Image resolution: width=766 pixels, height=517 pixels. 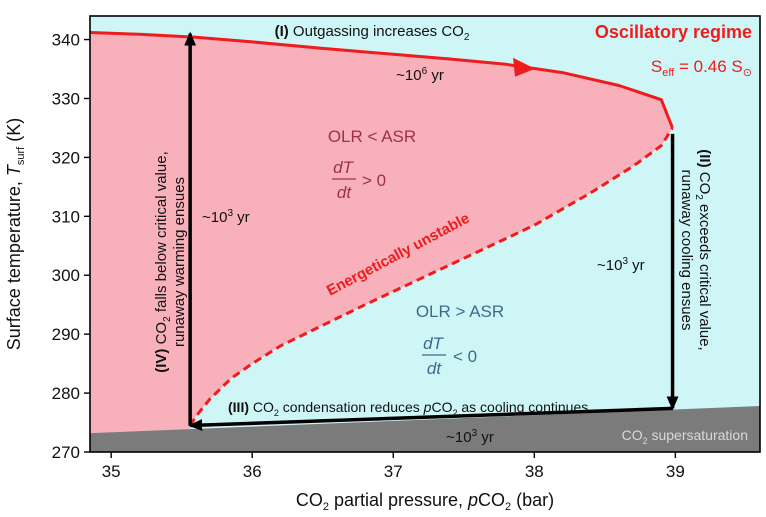 I want to click on stage1-label: (I) Outgassing increases CO2, so click(x=372, y=33).